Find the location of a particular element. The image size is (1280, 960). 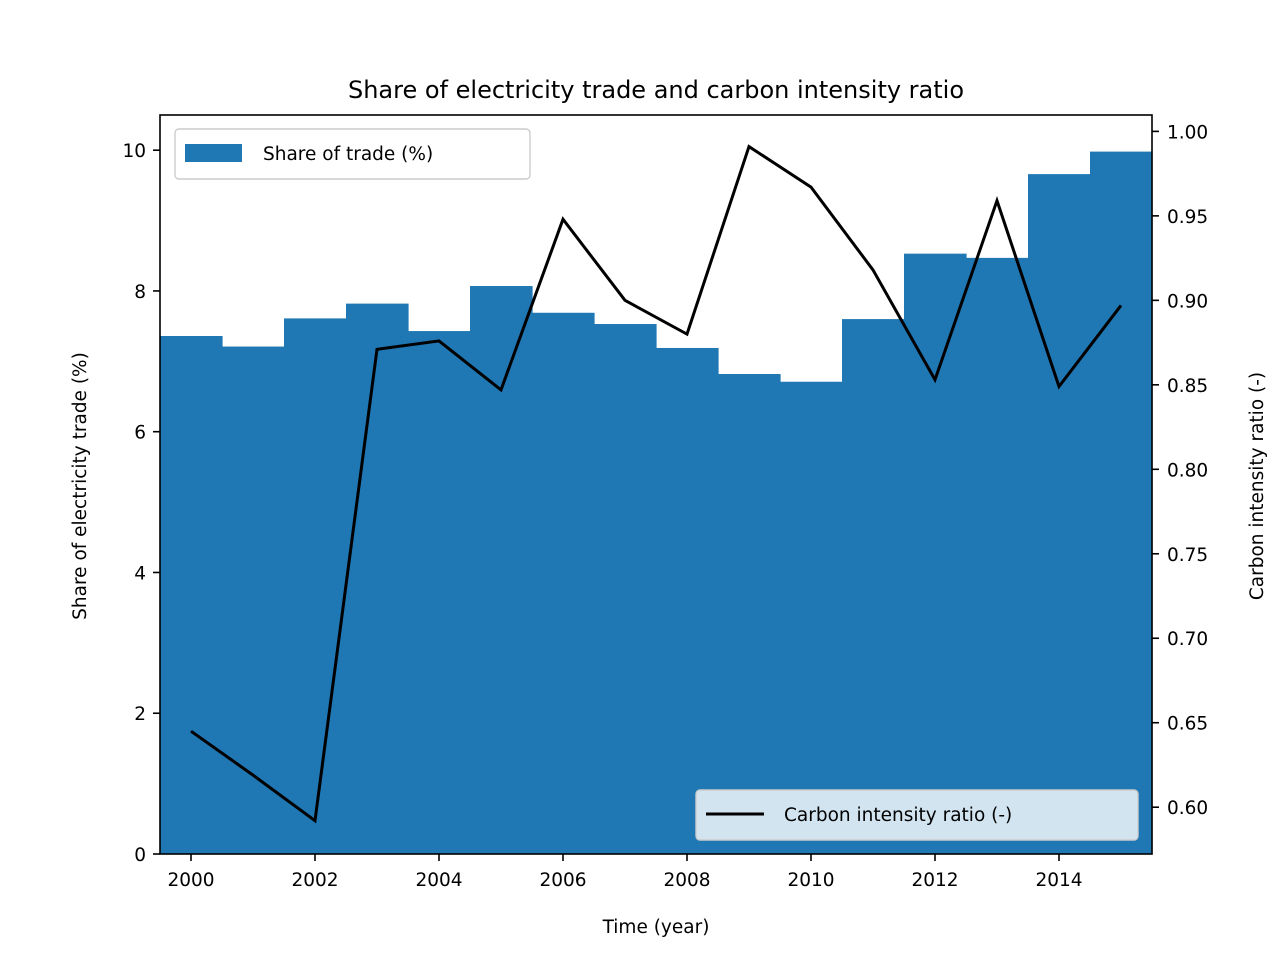

left-y-axis-label: Share of electricity trade (%) is located at coordinates (80, 486).